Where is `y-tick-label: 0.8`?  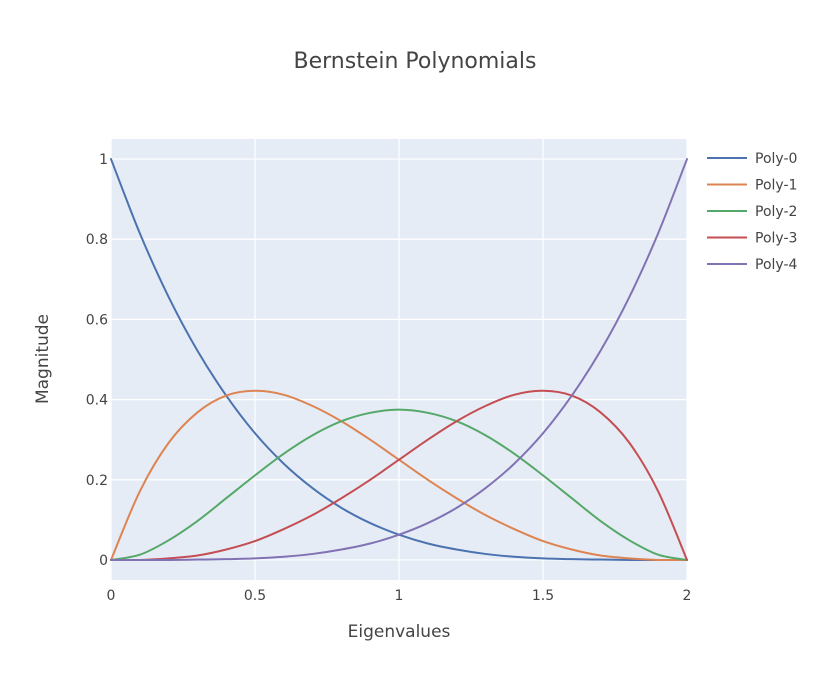
y-tick-label: 0.8 is located at coordinates (97, 240).